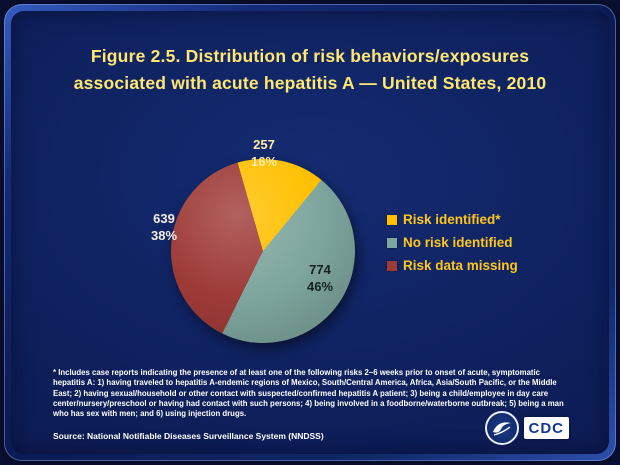  I want to click on slice-pct: 46%, so click(320, 286).